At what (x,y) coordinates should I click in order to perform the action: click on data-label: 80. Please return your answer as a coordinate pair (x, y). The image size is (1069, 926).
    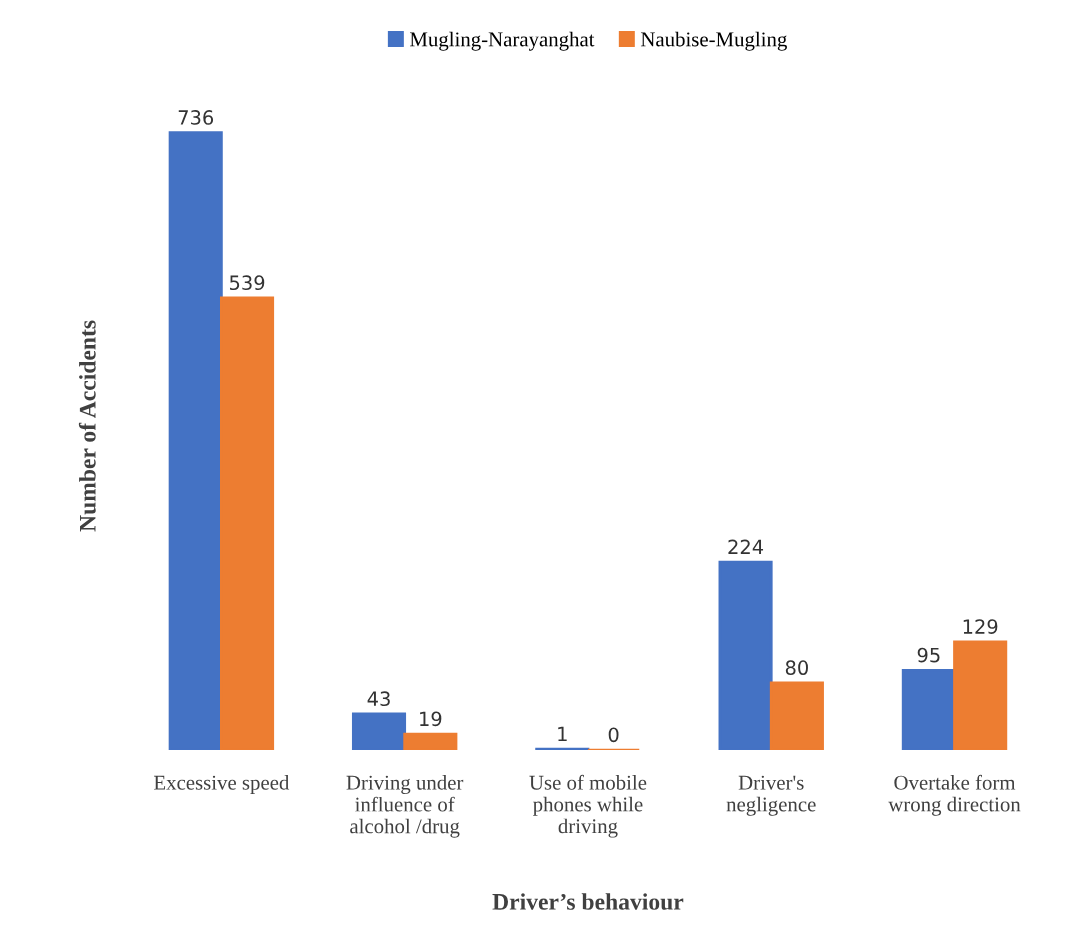
    Looking at the image, I should click on (796, 668).